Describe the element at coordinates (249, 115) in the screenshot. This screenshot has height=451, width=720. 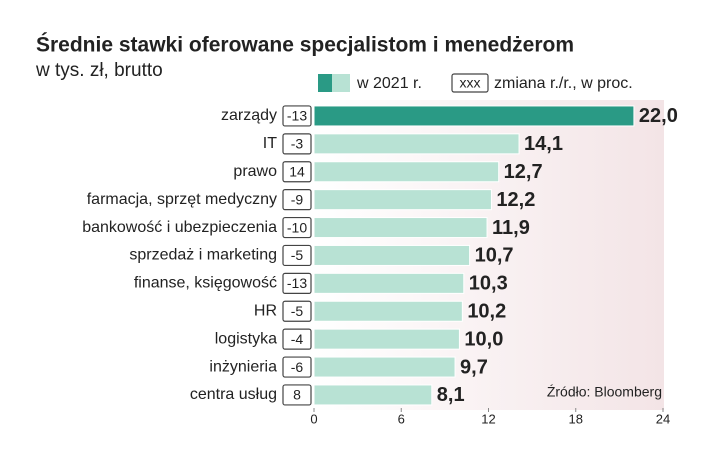
I see `category-label: zarządy` at that location.